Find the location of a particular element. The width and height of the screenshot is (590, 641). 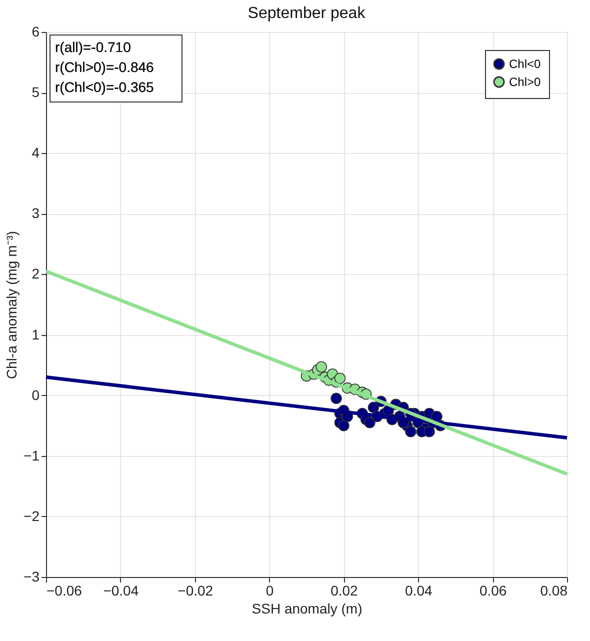

x-tick-label: 0.02 is located at coordinates (344, 590).